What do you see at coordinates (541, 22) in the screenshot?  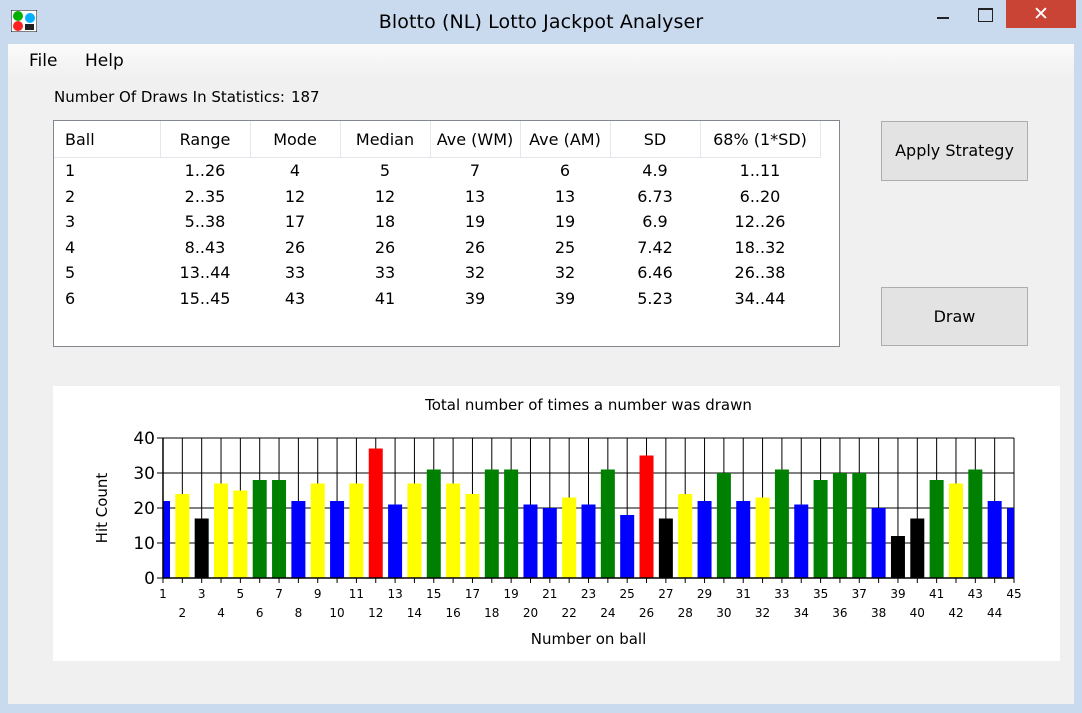 I see `title-bar: Blotto (NL) Lotto Jackpot Analyser ✕` at bounding box center [541, 22].